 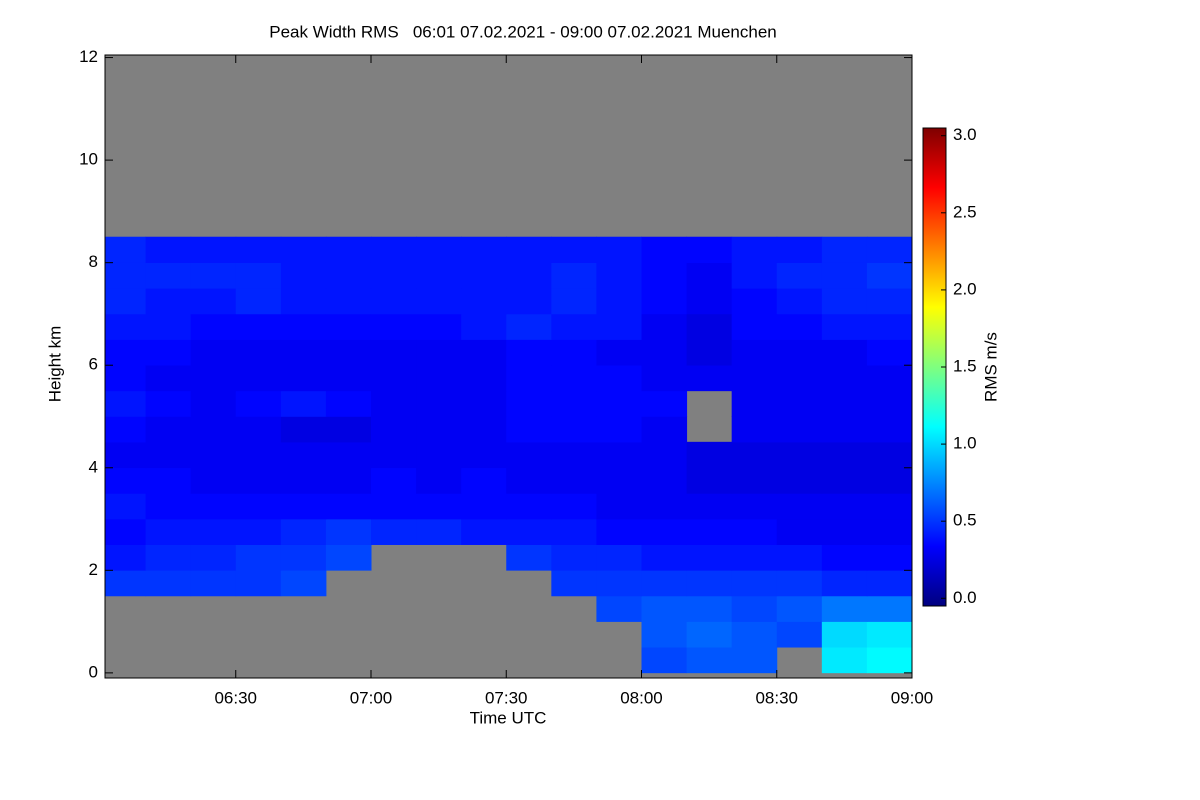 What do you see at coordinates (990, 367) in the screenshot?
I see `colorbar-title: RMS m/s` at bounding box center [990, 367].